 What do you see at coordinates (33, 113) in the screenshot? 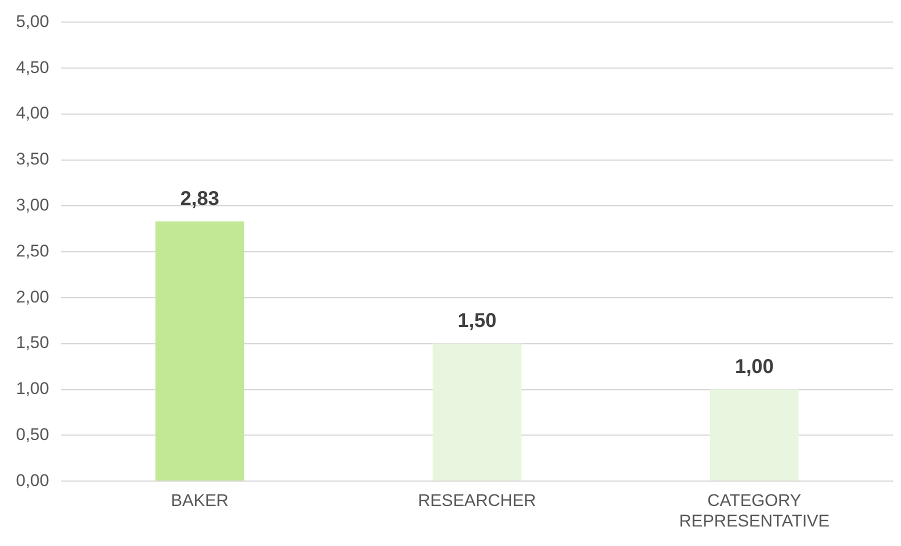
I see `y-tick-label: 4,00` at bounding box center [33, 113].